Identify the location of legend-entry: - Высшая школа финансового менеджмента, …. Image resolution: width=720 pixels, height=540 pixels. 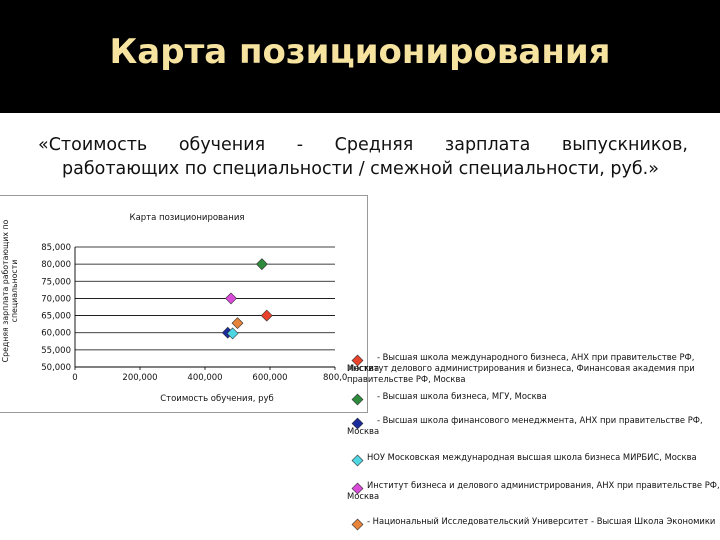
(533, 426).